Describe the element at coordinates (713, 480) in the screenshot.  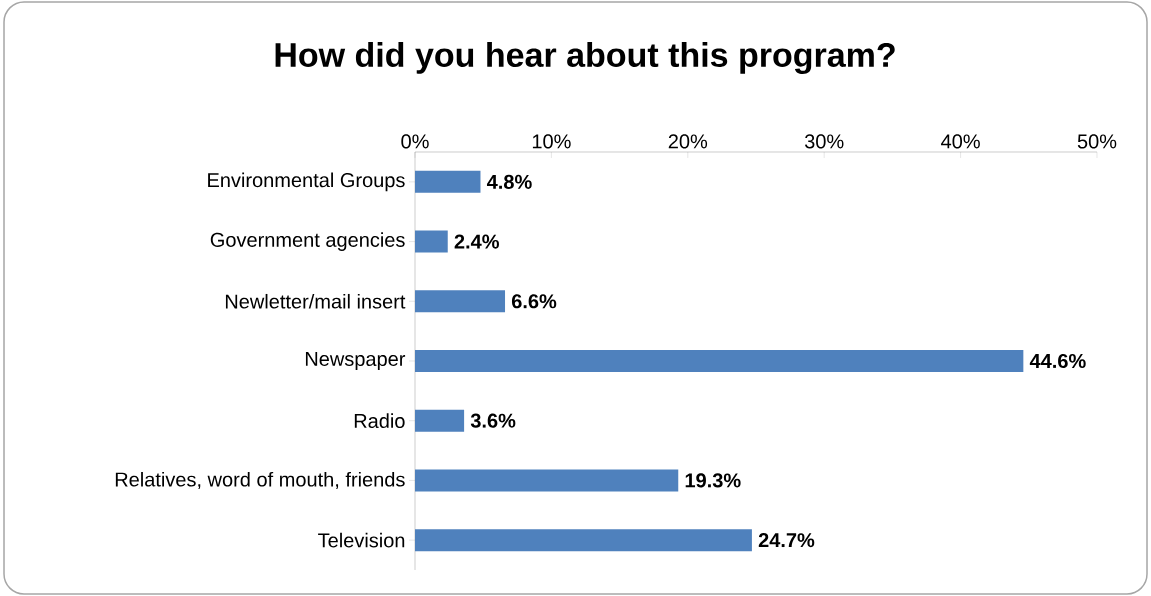
I see `data-label: 19.3%` at that location.